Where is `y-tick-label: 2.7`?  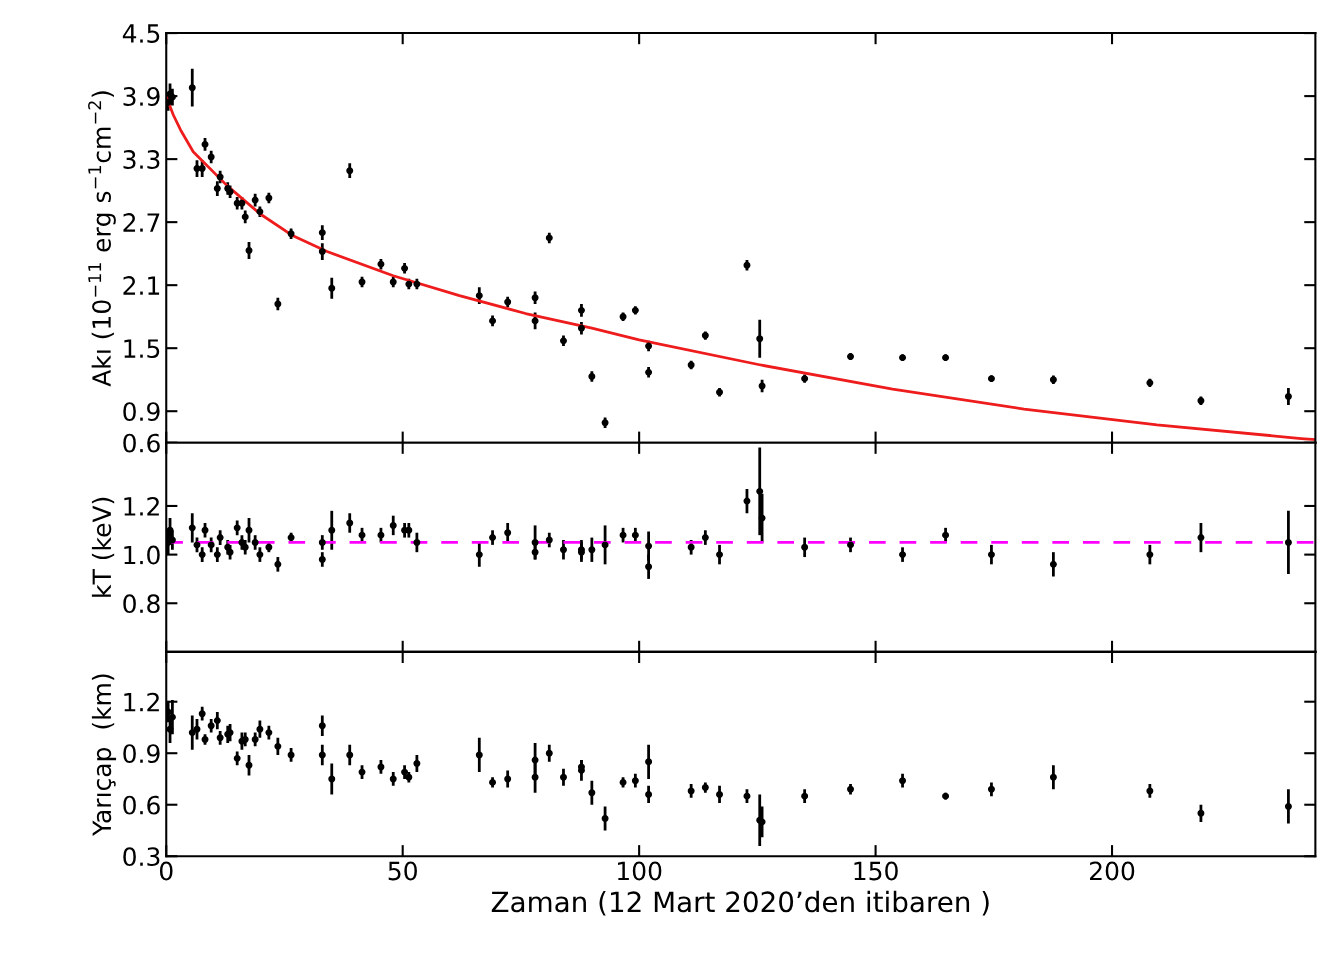
y-tick-label: 2.7 is located at coordinates (141, 222).